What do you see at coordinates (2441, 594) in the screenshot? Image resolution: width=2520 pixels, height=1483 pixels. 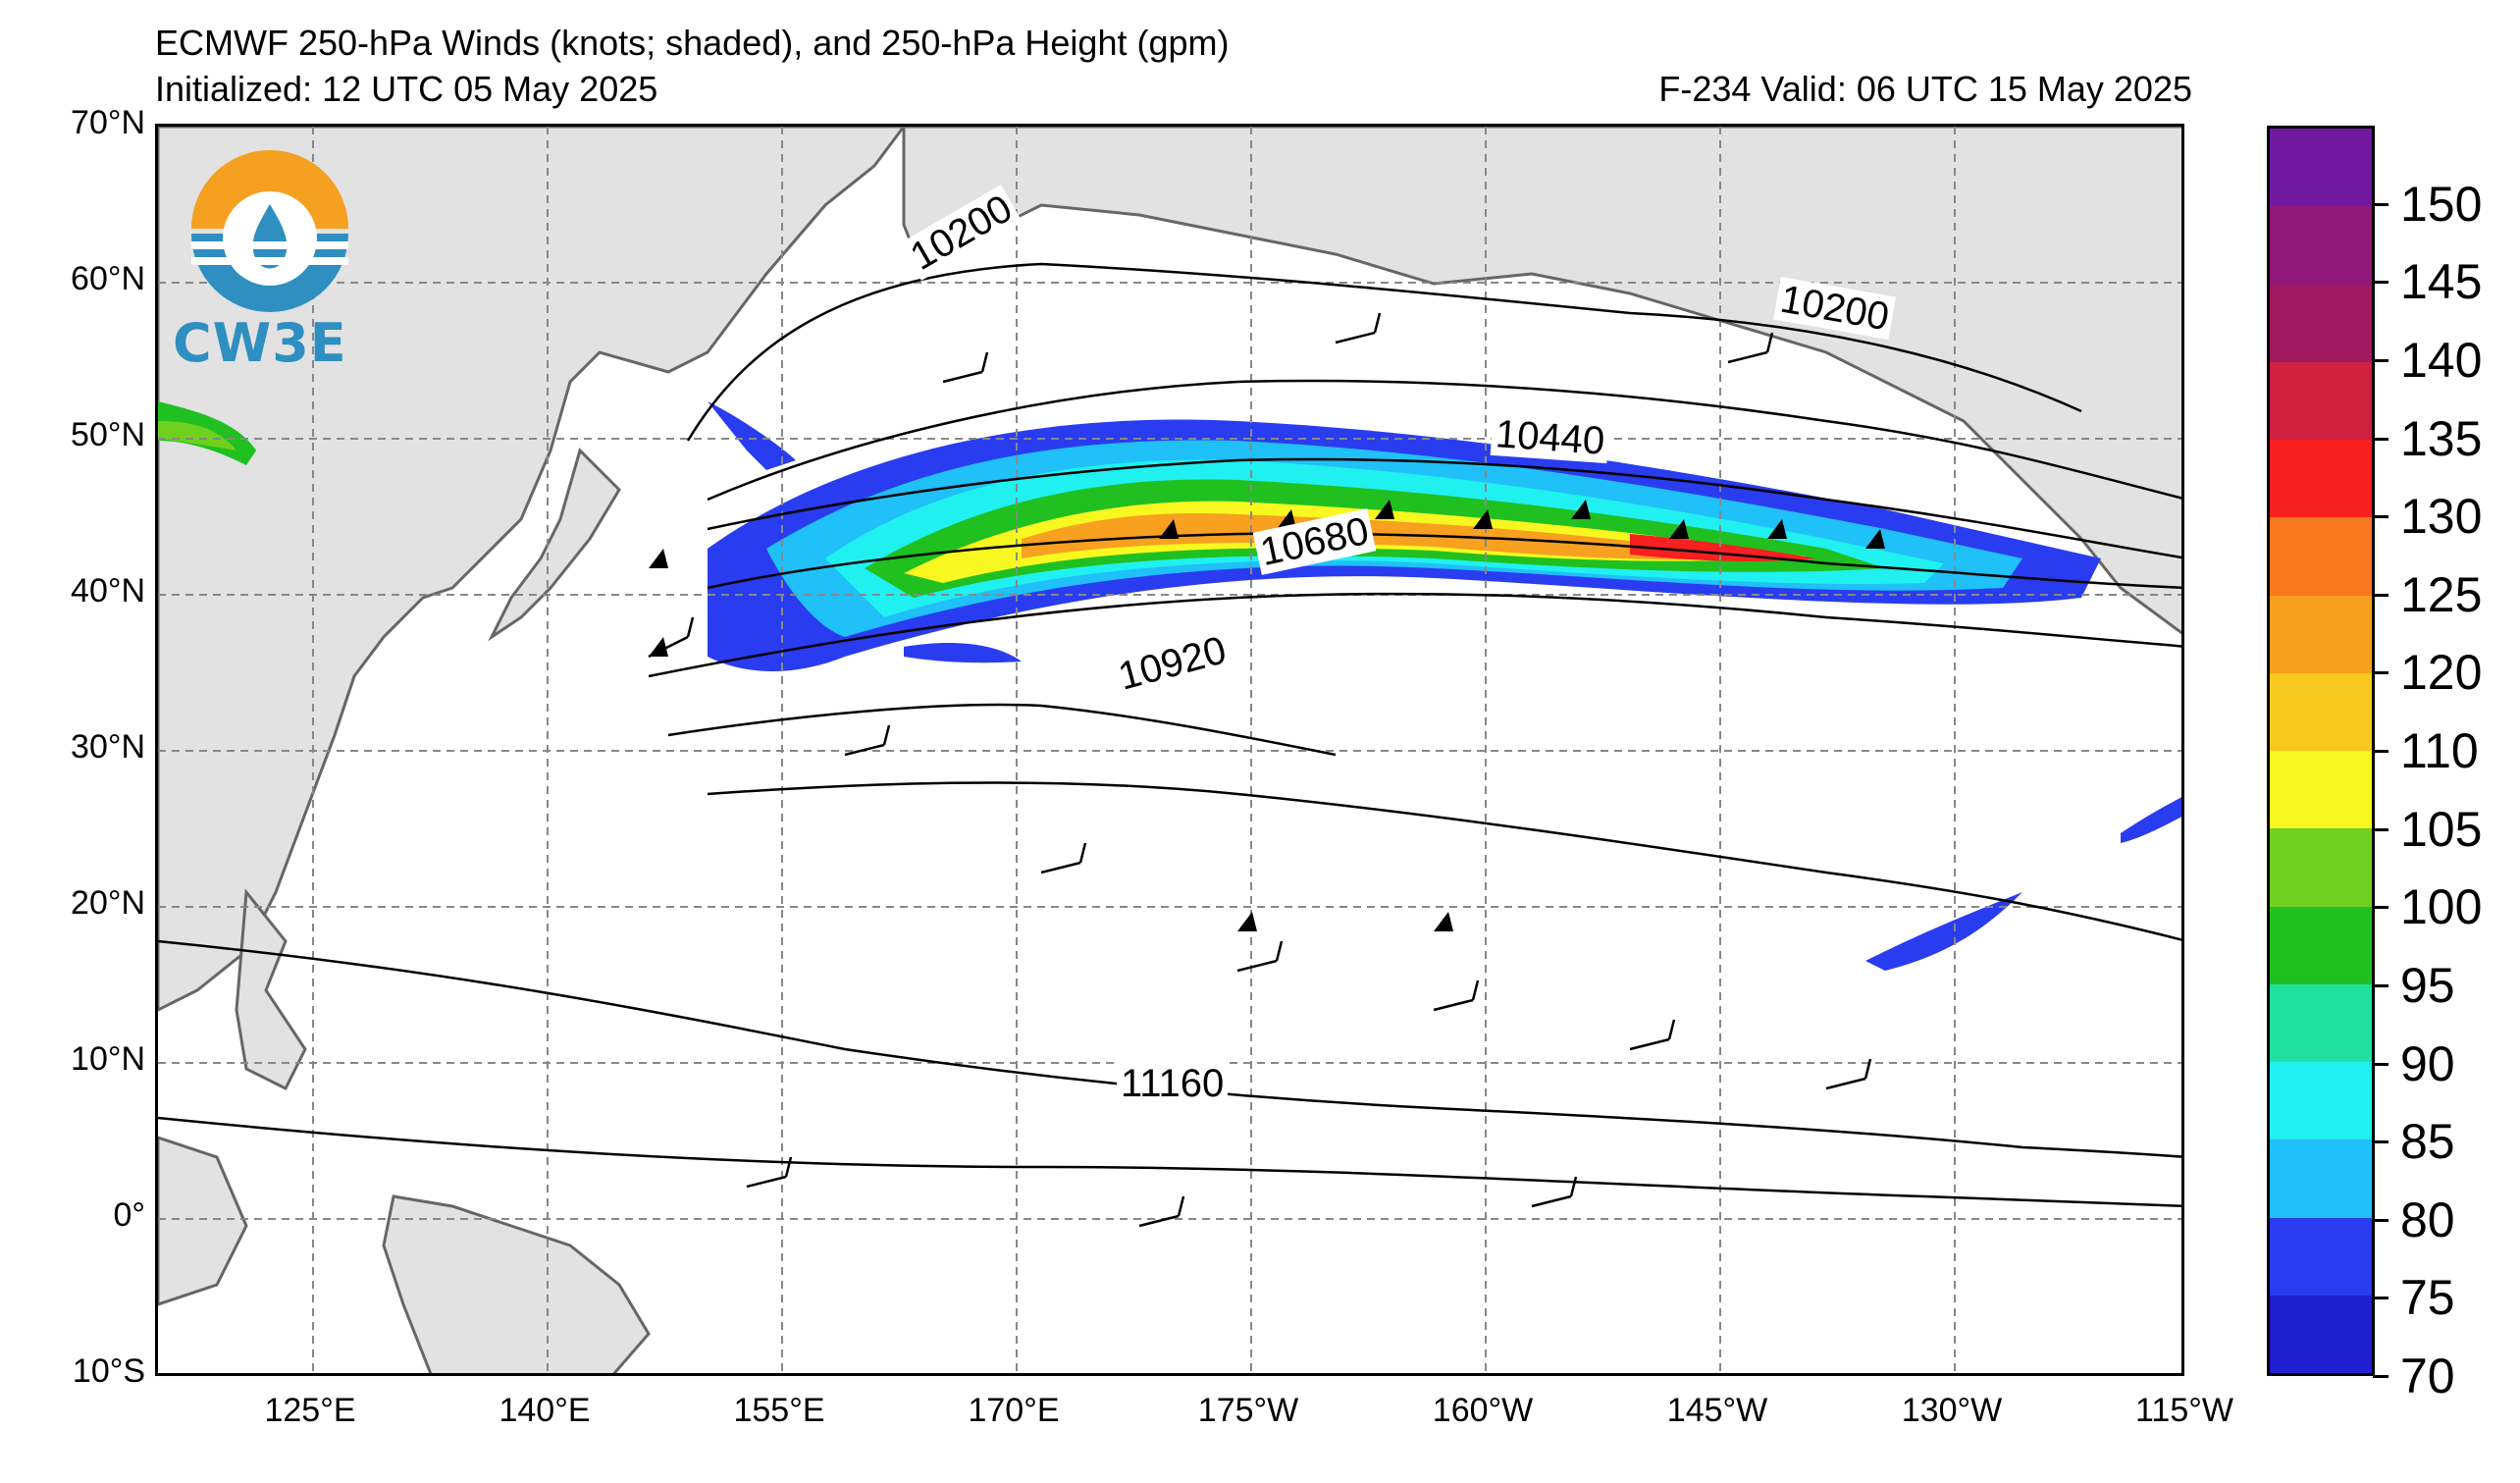 I see `colorbar-label: 125` at bounding box center [2441, 594].